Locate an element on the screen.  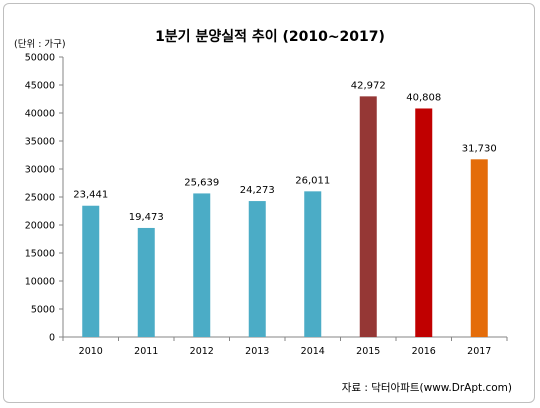
data-label-2017: 31,730 is located at coordinates (479, 148).